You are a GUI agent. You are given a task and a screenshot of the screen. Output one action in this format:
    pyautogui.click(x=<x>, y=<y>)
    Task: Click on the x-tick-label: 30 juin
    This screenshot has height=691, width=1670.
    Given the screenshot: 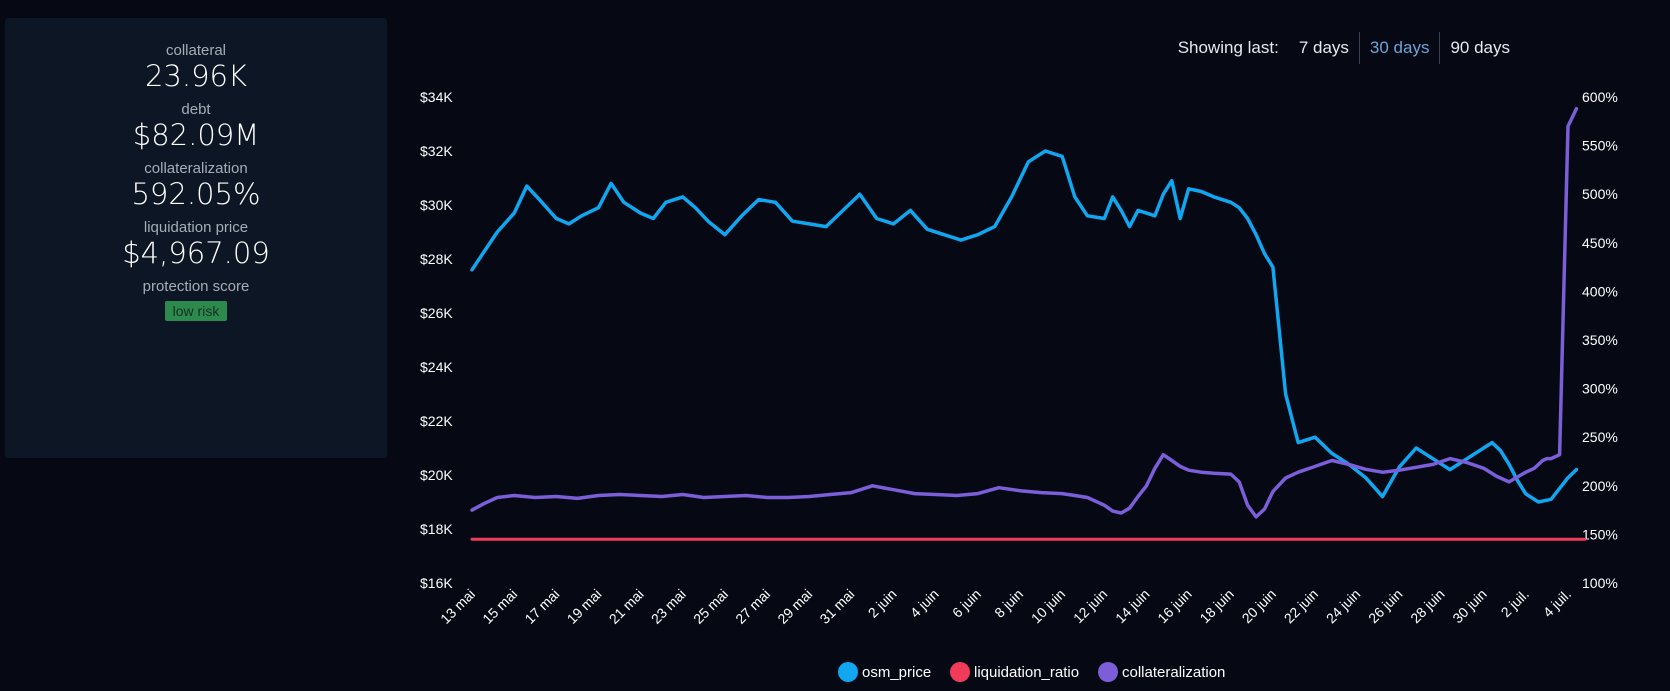 What is the action you would take?
    pyautogui.click(x=1469, y=606)
    